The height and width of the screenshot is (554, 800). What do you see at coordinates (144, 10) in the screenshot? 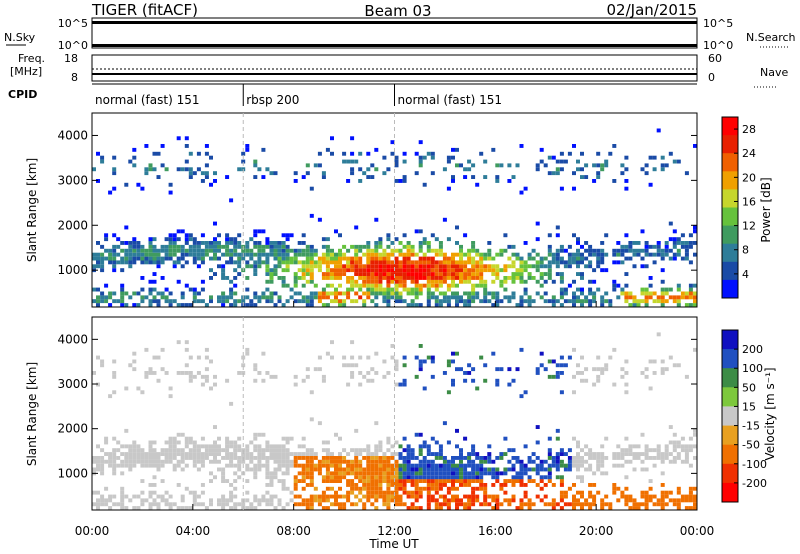
I see `radar-title: TIGER (fitACF)` at bounding box center [144, 10].